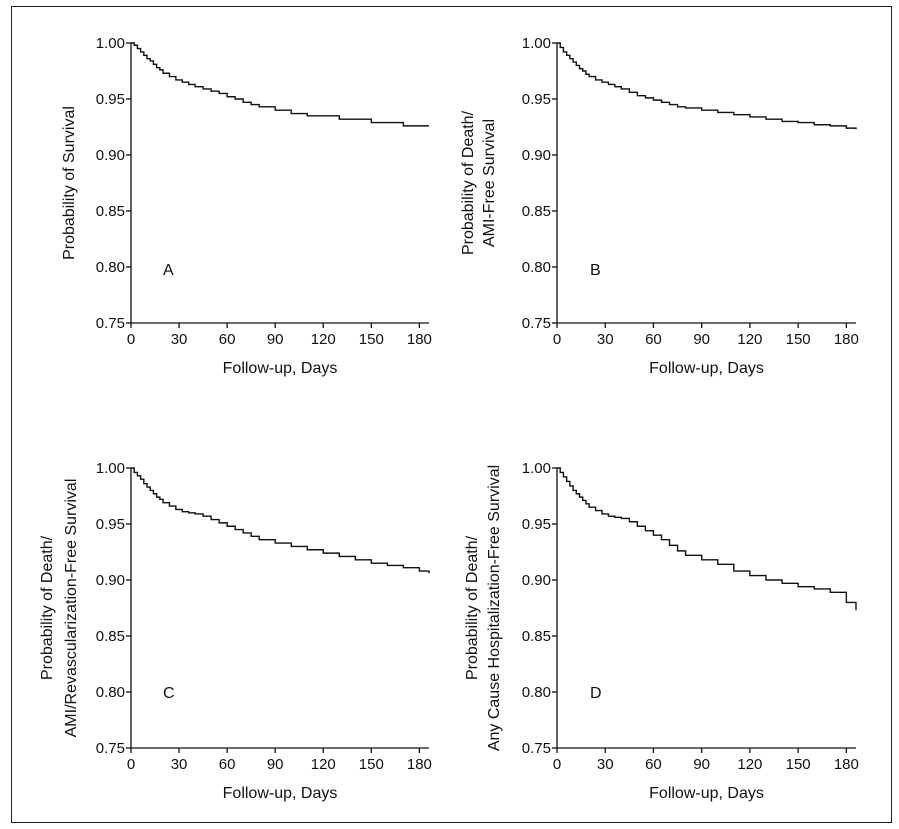 The width and height of the screenshot is (899, 829). What do you see at coordinates (536, 692) in the screenshot?
I see `panel-d-y-tick-label: 0.80` at bounding box center [536, 692].